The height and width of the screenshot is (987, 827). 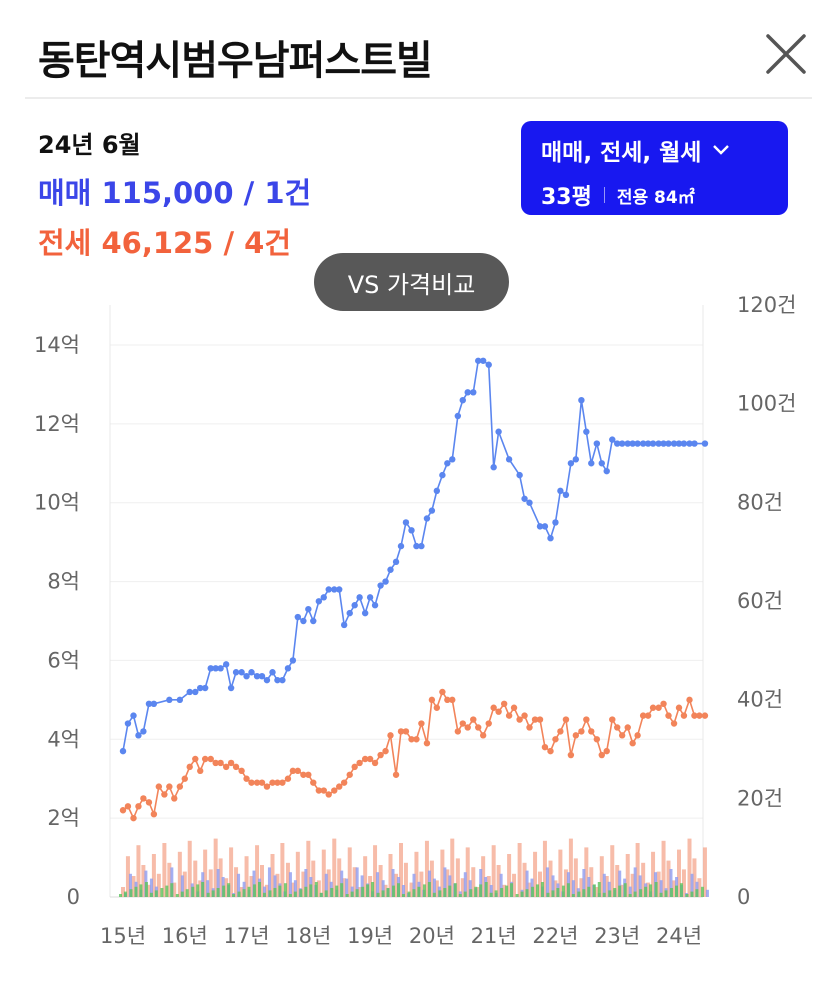 I want to click on y-left-tick-label: 12억, so click(x=57, y=424).